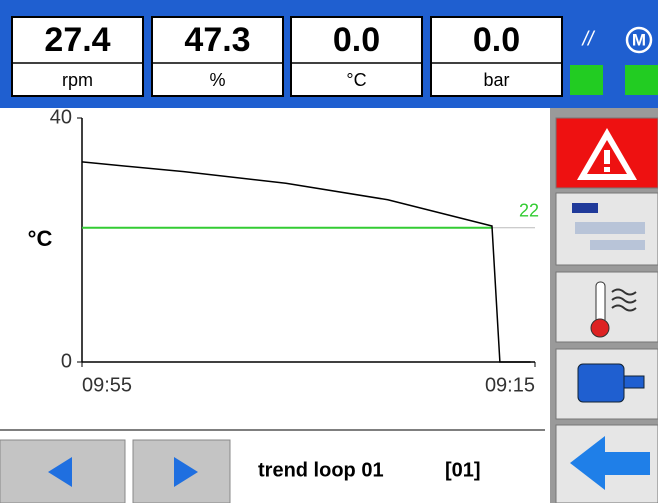 This screenshot has width=658, height=503. Describe the element at coordinates (529, 211) in the screenshot. I see `reference-label: 22` at that location.